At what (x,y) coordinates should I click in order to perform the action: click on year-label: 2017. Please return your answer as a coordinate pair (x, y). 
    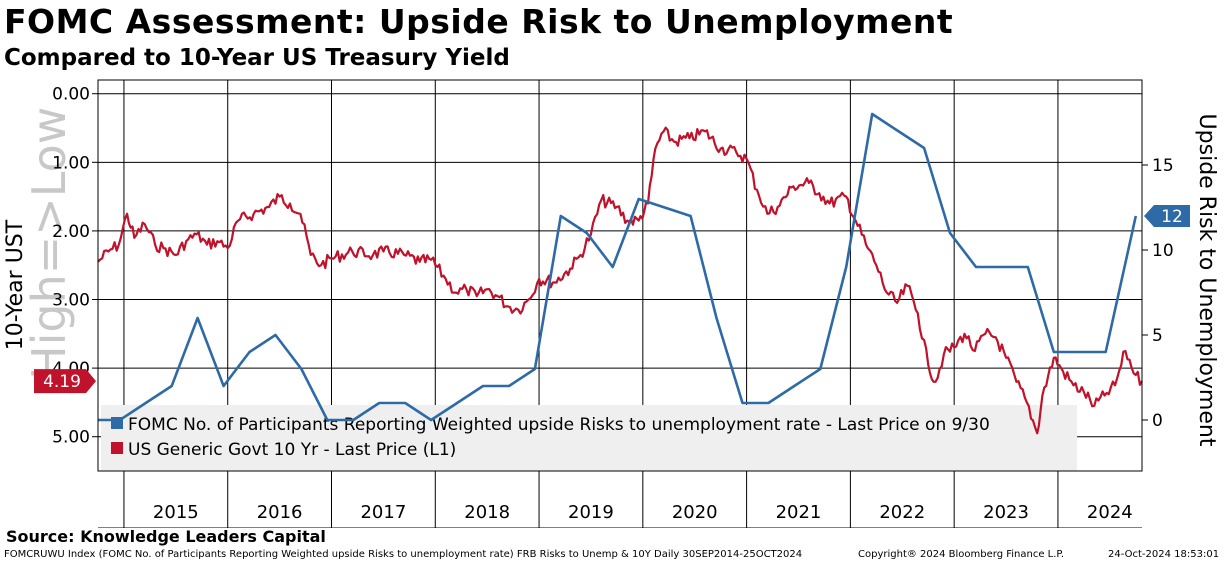
    Looking at the image, I should click on (383, 512).